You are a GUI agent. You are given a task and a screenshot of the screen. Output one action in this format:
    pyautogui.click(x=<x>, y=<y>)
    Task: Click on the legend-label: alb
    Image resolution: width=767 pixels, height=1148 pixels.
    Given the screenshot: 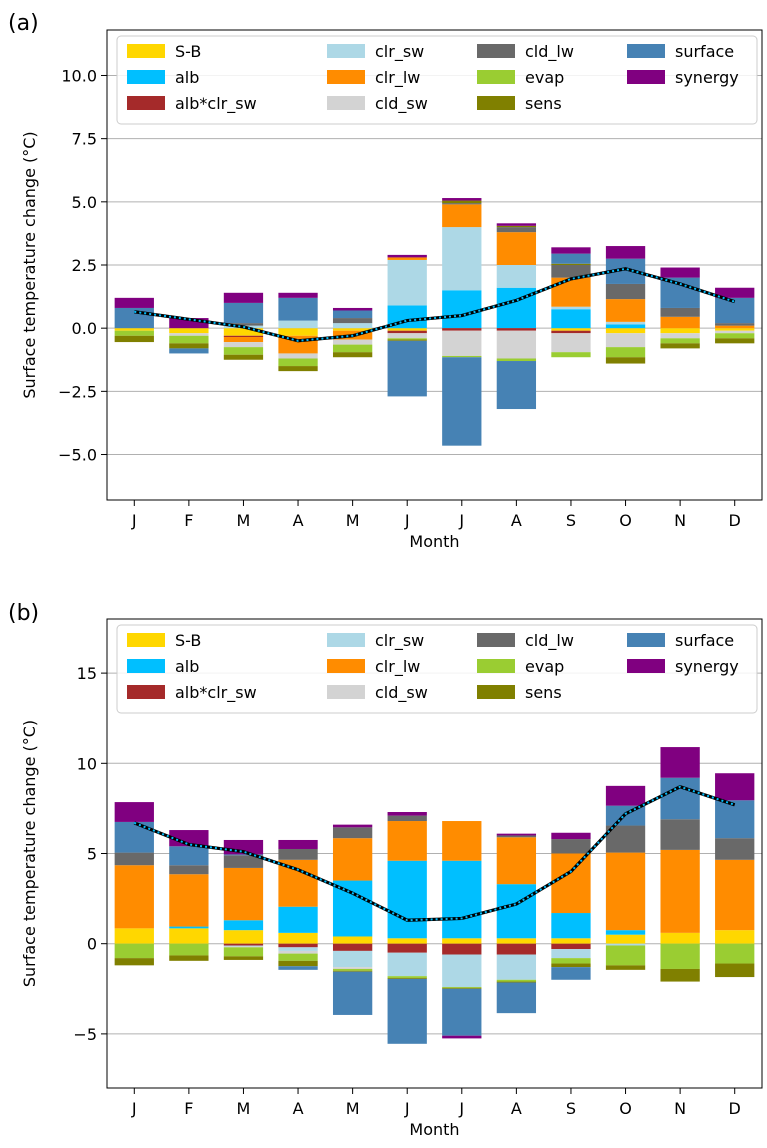 What is the action you would take?
    pyautogui.click(x=187, y=77)
    